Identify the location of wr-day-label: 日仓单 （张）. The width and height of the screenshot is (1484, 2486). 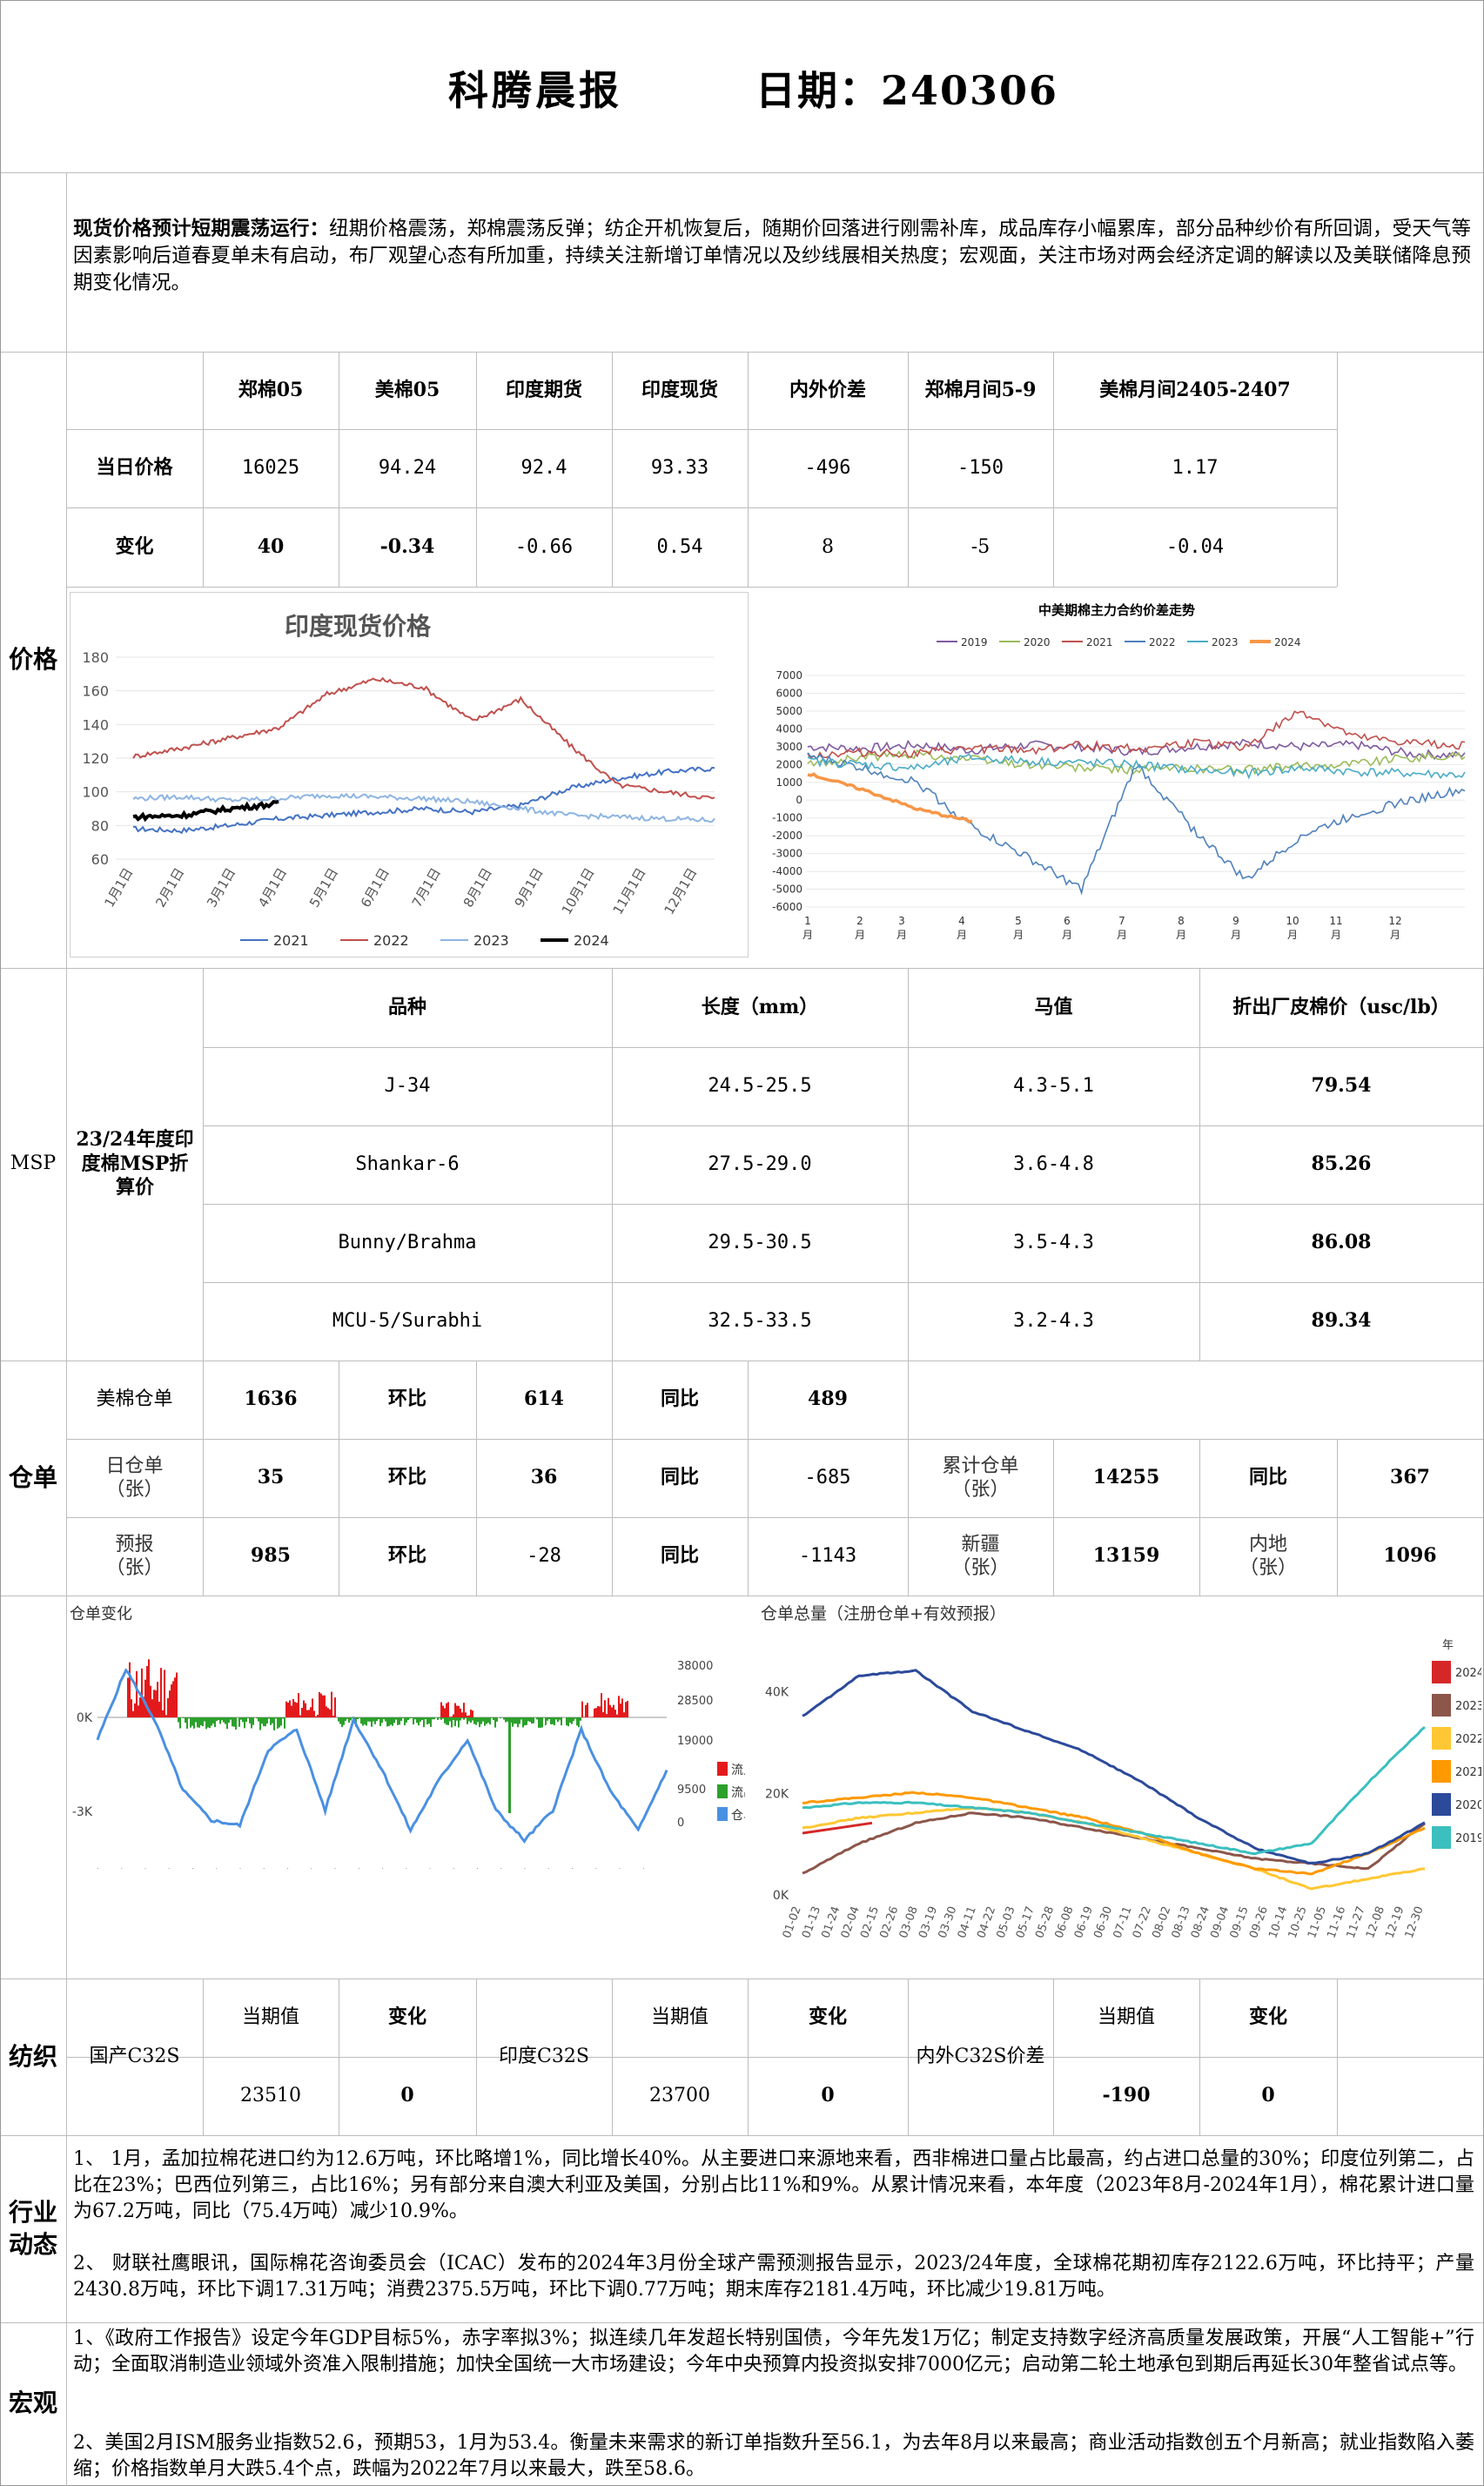
(134, 1478).